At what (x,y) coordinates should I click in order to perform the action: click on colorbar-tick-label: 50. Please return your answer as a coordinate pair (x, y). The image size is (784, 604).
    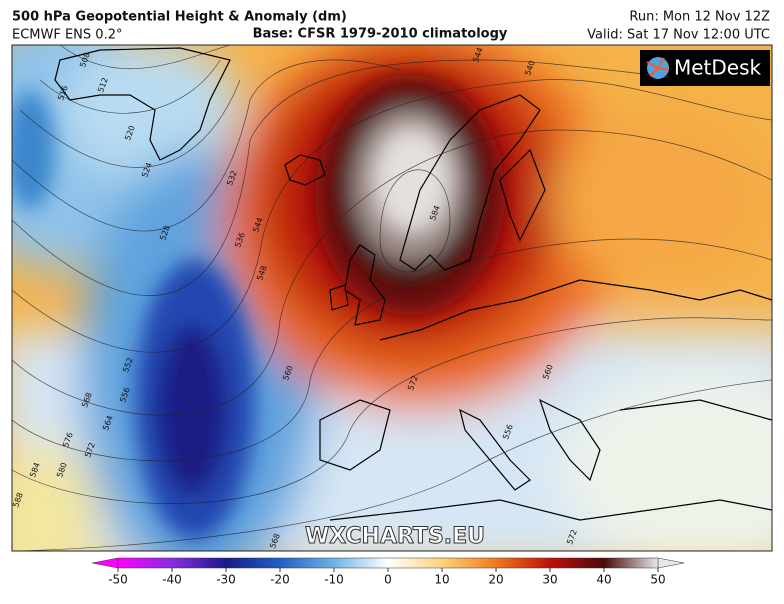
    Looking at the image, I should click on (657, 580).